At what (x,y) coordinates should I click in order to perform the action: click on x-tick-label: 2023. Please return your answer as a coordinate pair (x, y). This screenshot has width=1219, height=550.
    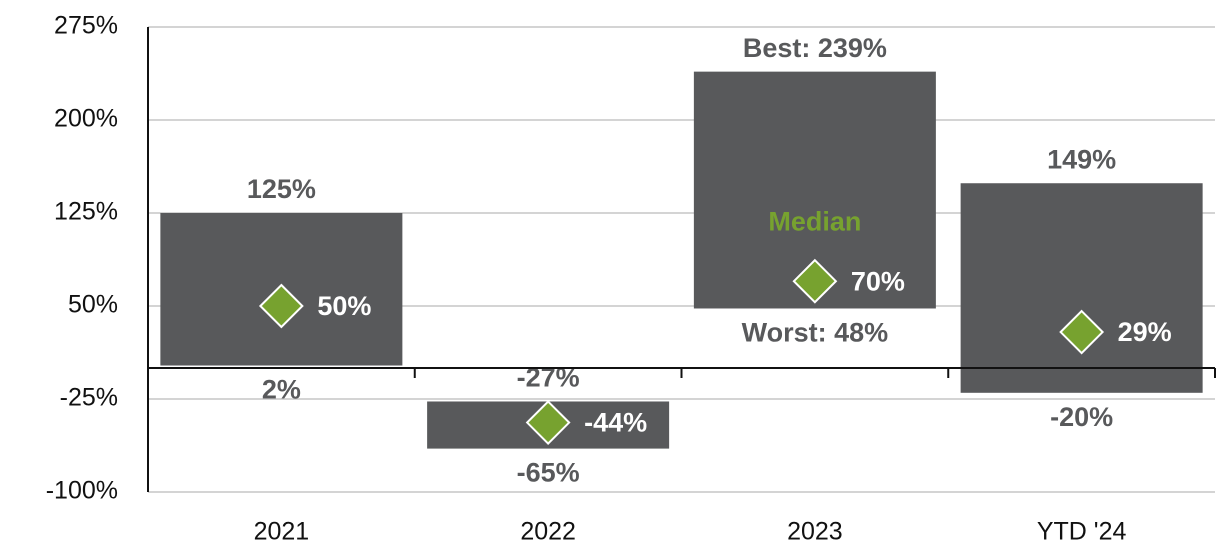
    Looking at the image, I should click on (815, 532).